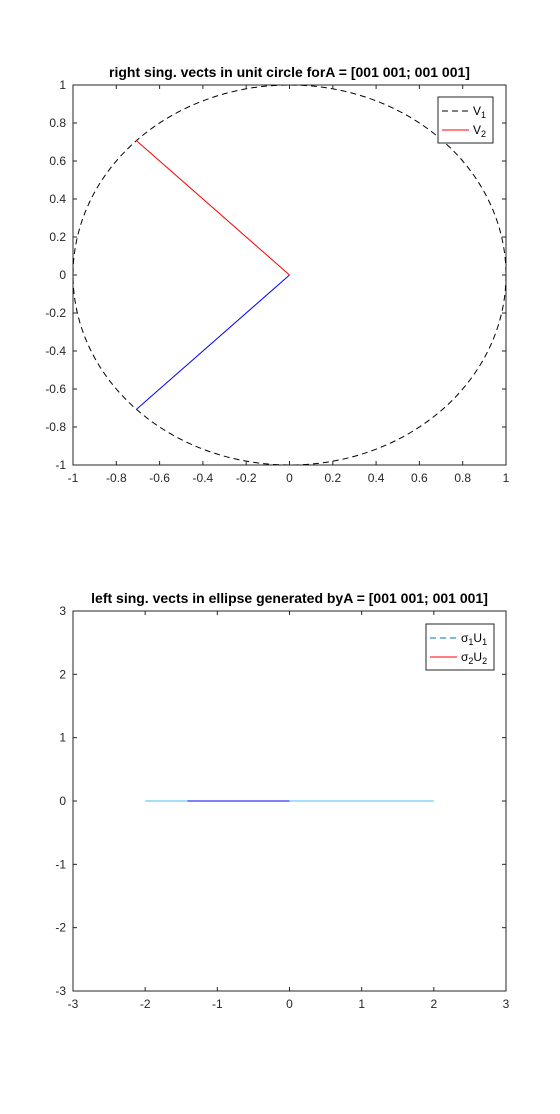 This screenshot has width=560, height=1114. What do you see at coordinates (55, 351) in the screenshot?
I see `y-tick-label: -0.4` at bounding box center [55, 351].